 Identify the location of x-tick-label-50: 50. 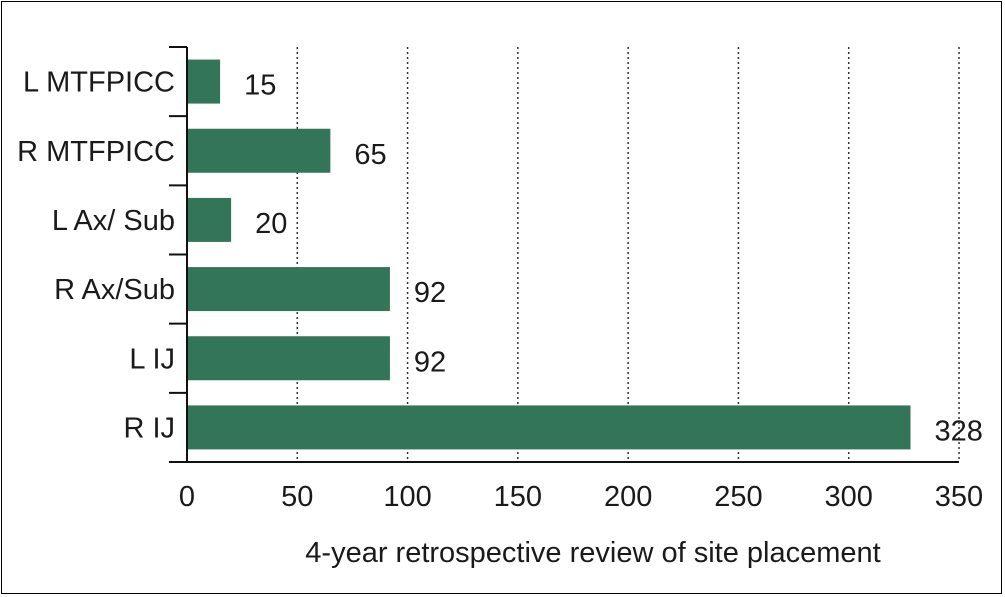
(297, 497).